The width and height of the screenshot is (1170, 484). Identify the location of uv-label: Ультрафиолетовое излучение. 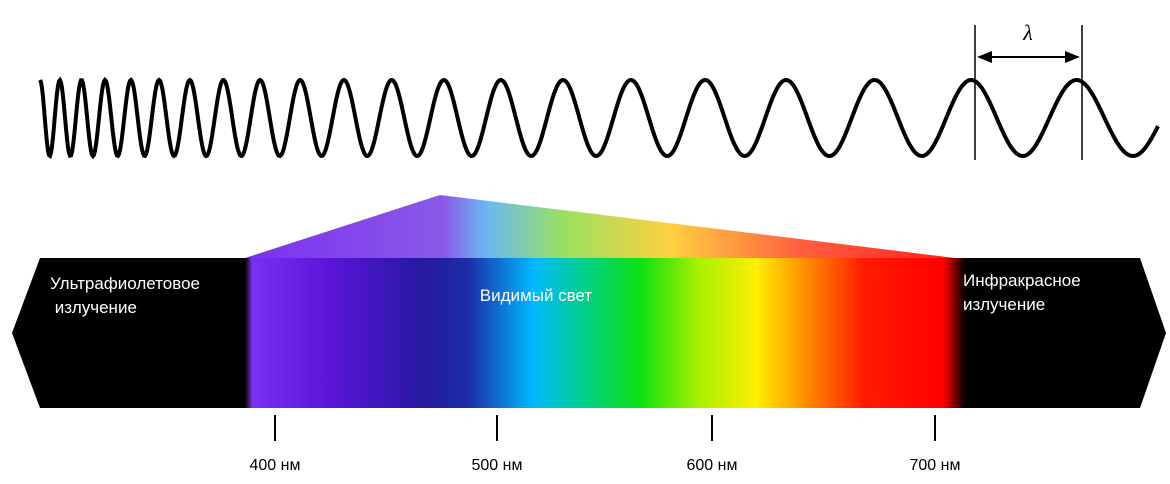
(127, 295).